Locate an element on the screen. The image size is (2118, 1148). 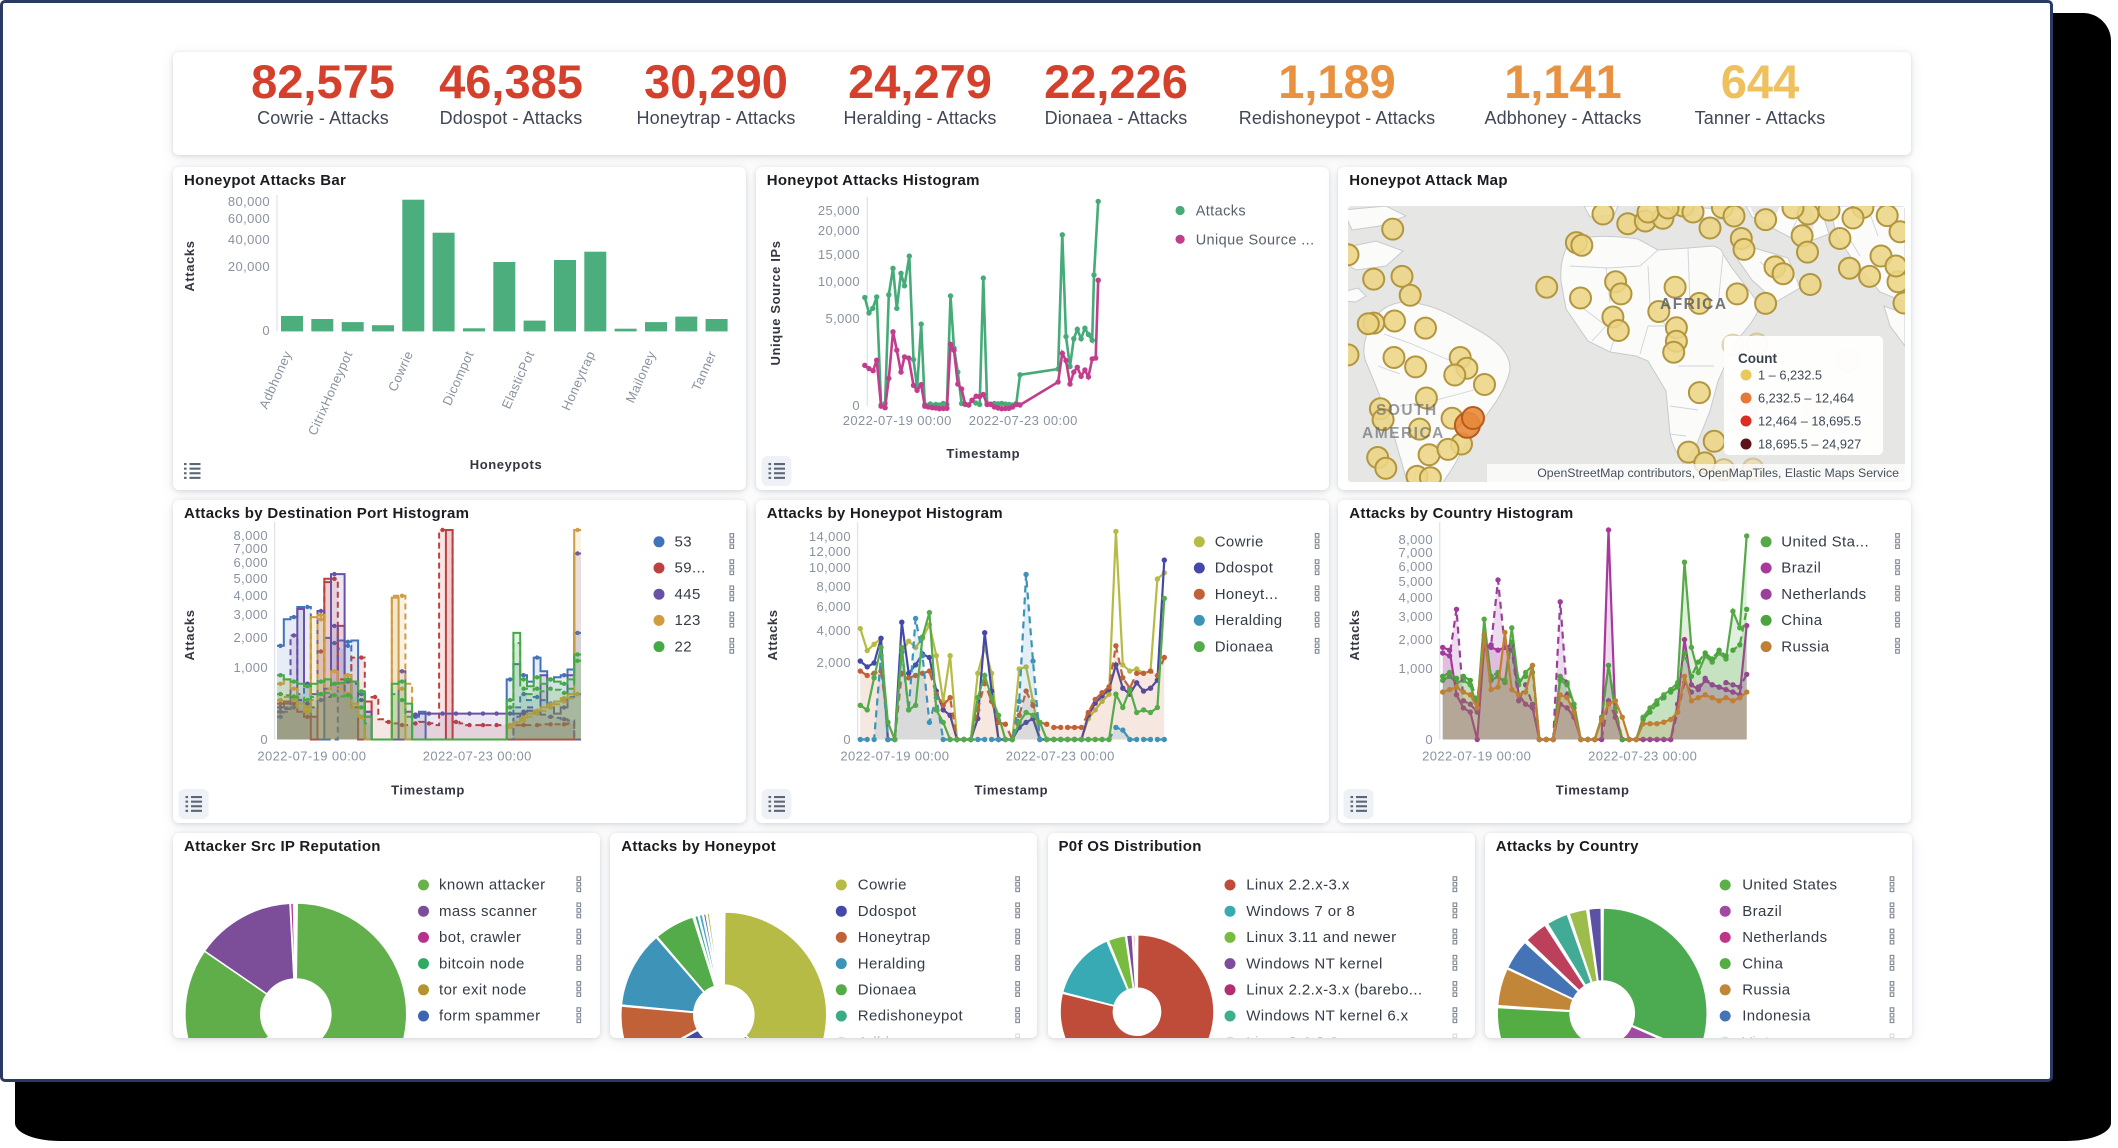
svg-text: 80,000 is located at coordinates (249, 201).